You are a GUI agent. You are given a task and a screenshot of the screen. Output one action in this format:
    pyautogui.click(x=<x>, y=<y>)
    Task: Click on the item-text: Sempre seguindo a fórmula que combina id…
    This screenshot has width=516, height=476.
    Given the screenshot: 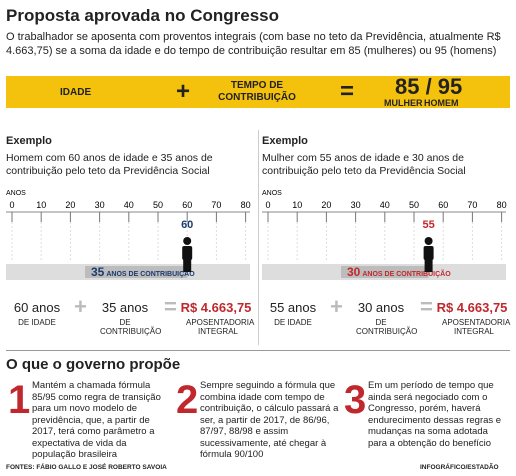 What is the action you would take?
    pyautogui.click(x=269, y=420)
    